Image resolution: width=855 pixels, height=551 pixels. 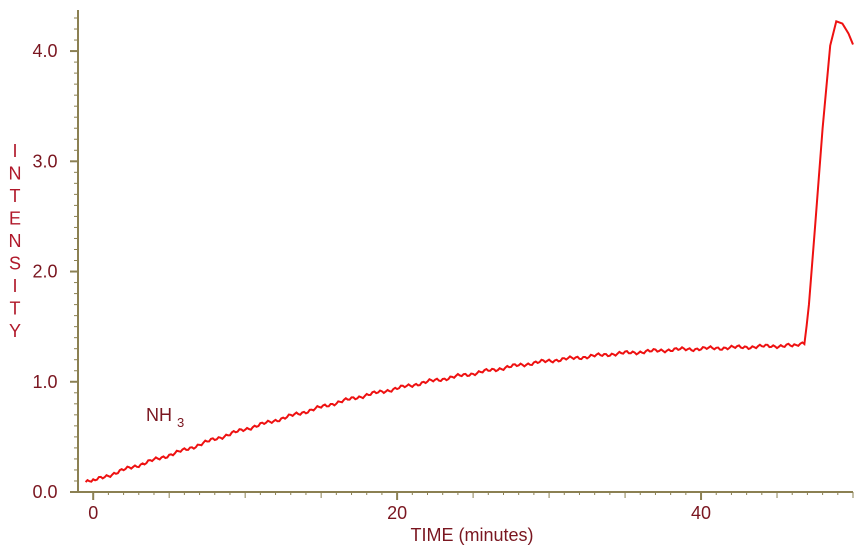 What do you see at coordinates (471, 535) in the screenshot?
I see `x-axis-title: TIME (minutes)` at bounding box center [471, 535].